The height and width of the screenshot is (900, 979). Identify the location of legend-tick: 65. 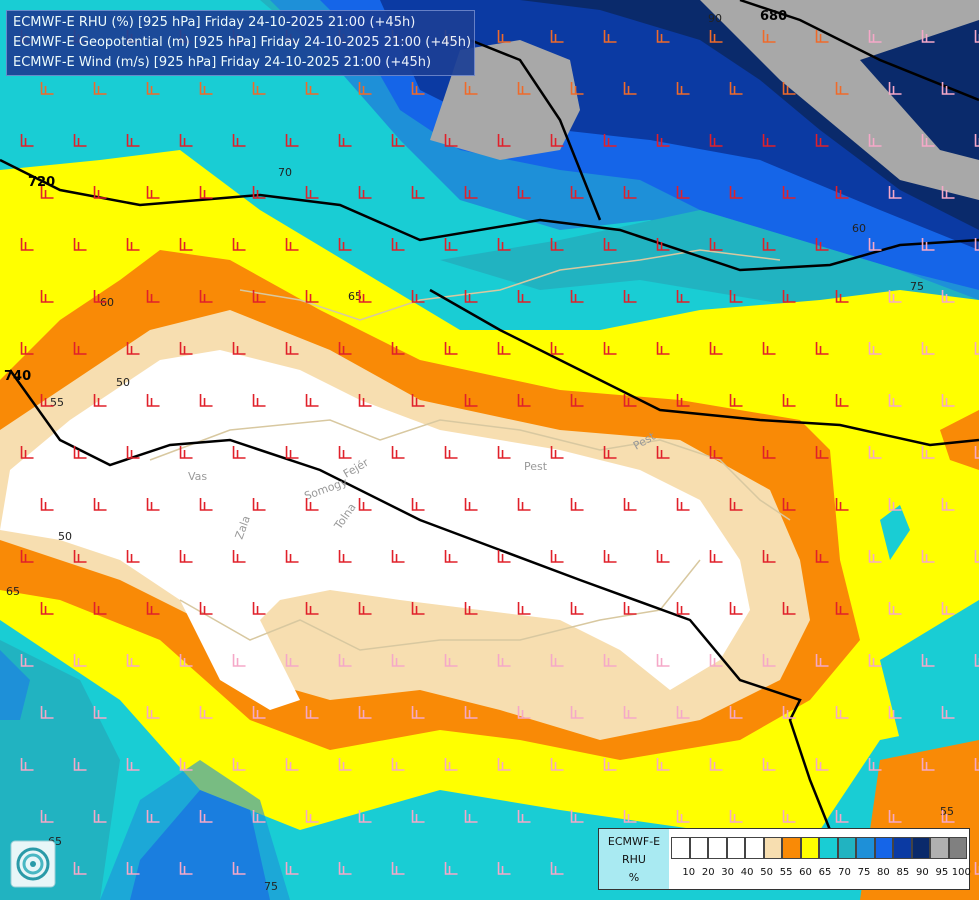
(825, 872).